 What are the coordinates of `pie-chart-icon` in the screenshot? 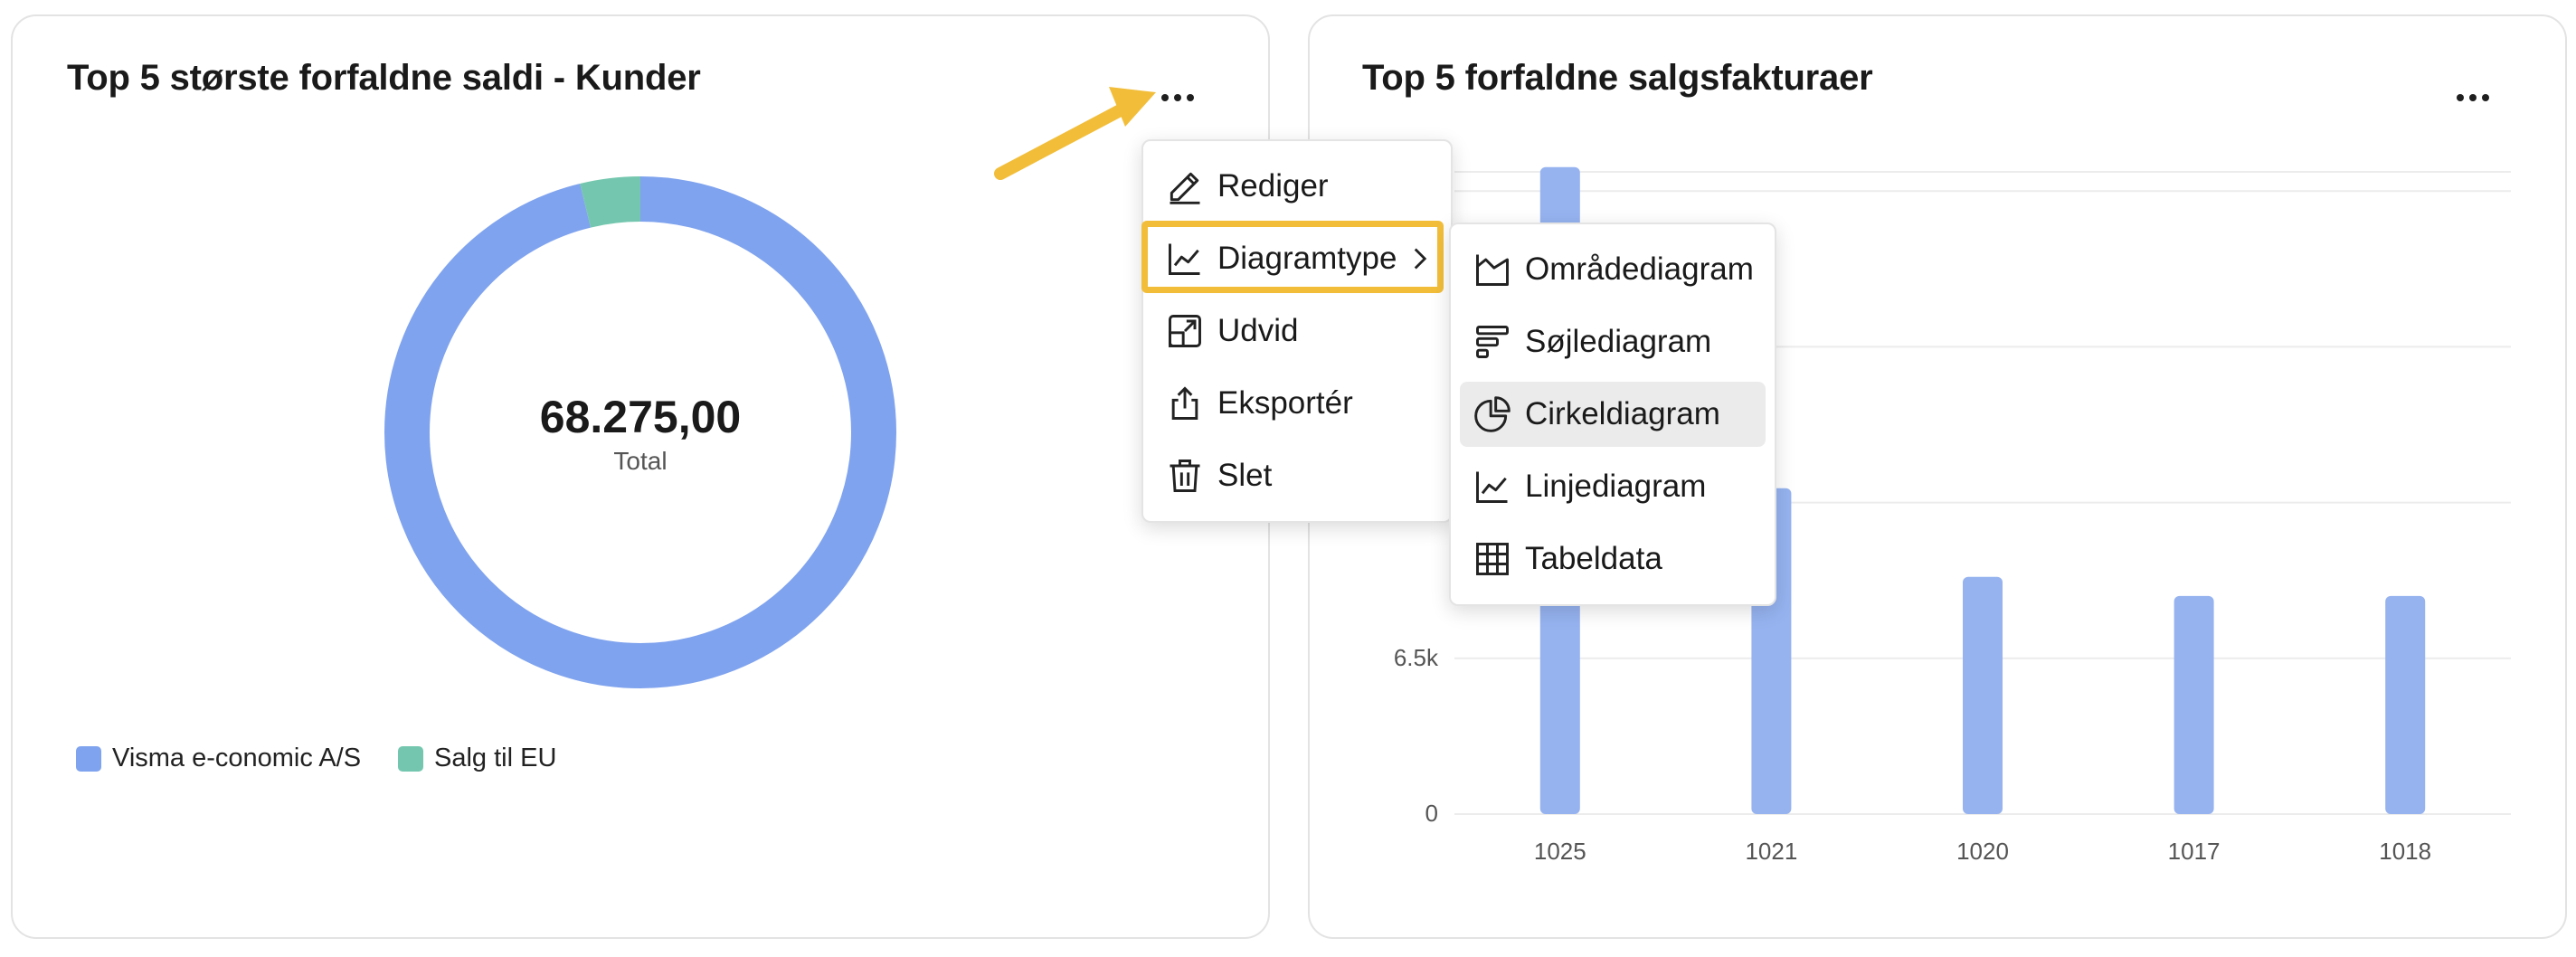 It's located at (1492, 414).